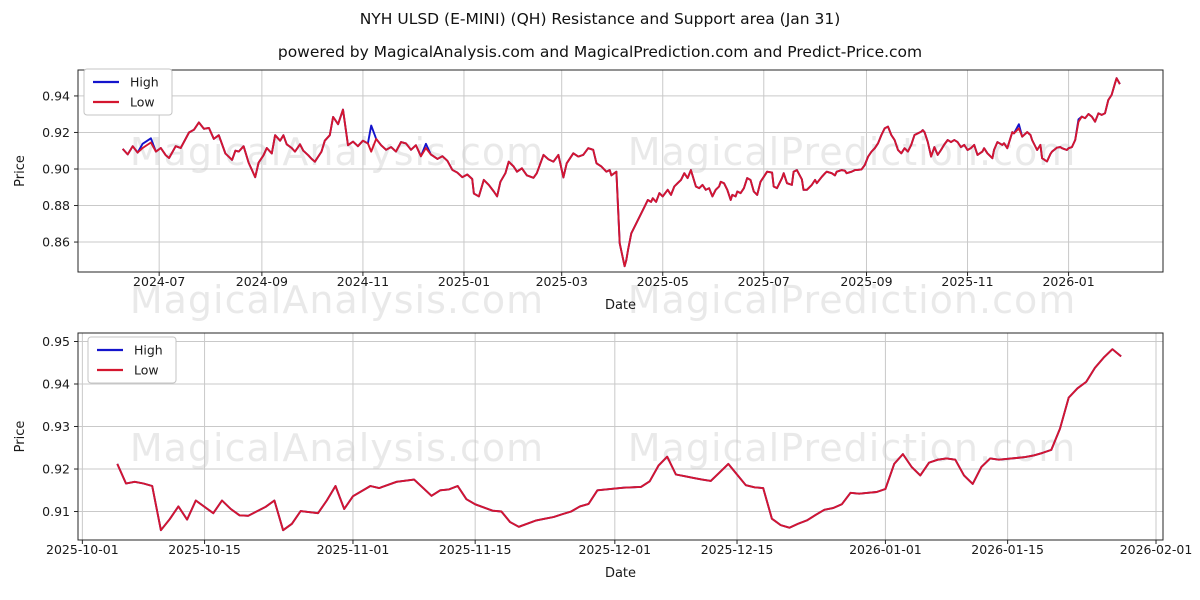  What do you see at coordinates (464, 281) in the screenshot?
I see `x-tick-label: 2025-01` at bounding box center [464, 281].